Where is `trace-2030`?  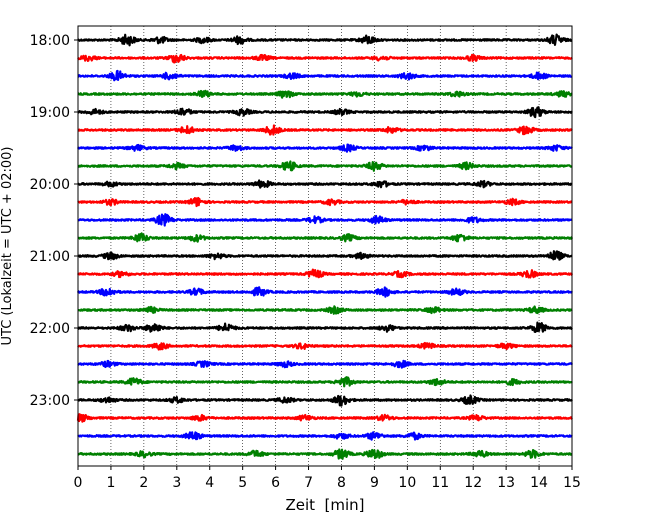 trace-2030 is located at coordinates (325, 220).